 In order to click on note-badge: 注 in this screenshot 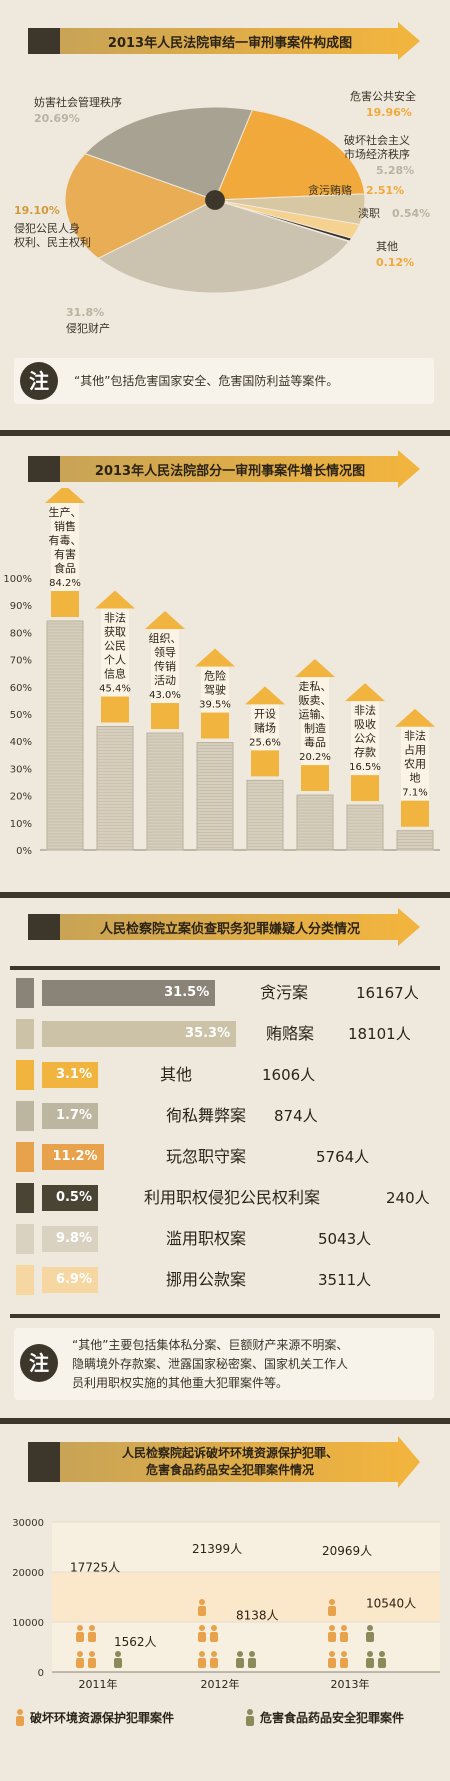, I will do `click(39, 381)`.